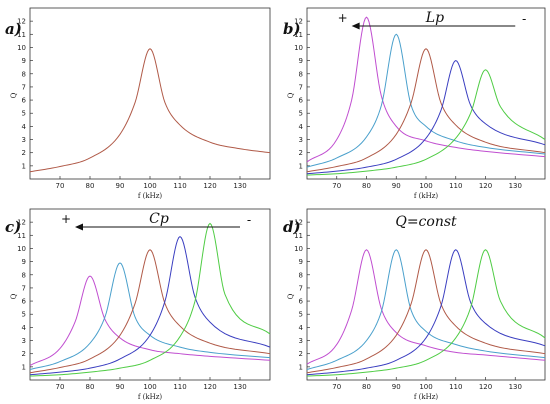 This screenshot has height=404, width=550. What do you see at coordinates (426, 222) in the screenshot?
I see `parameter-label: Q=const` at bounding box center [426, 222].